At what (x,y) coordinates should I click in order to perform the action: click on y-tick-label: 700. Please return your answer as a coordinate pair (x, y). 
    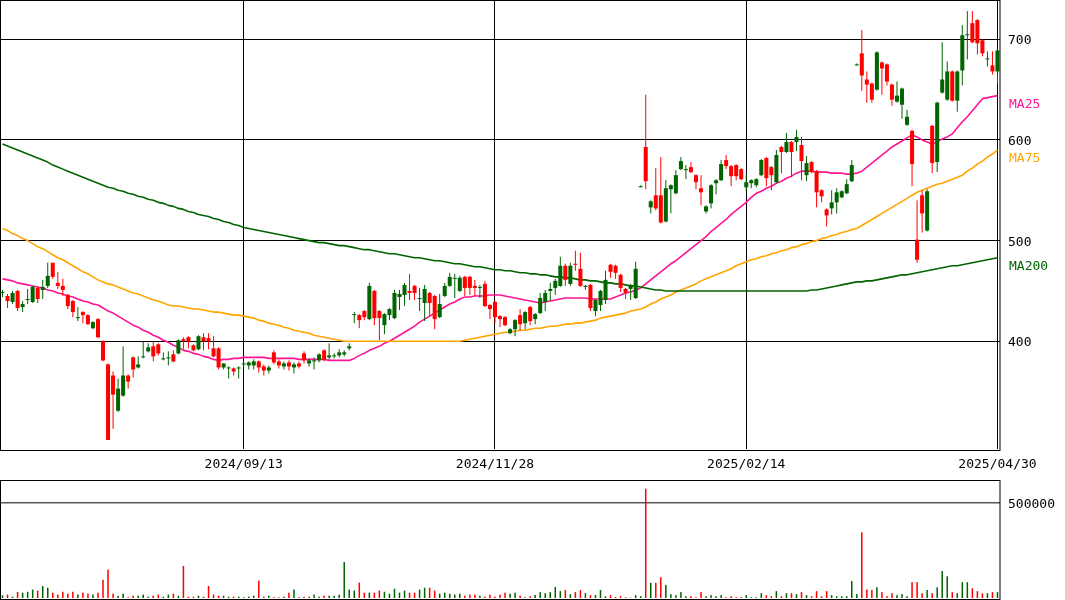
    Looking at the image, I should click on (1020, 40).